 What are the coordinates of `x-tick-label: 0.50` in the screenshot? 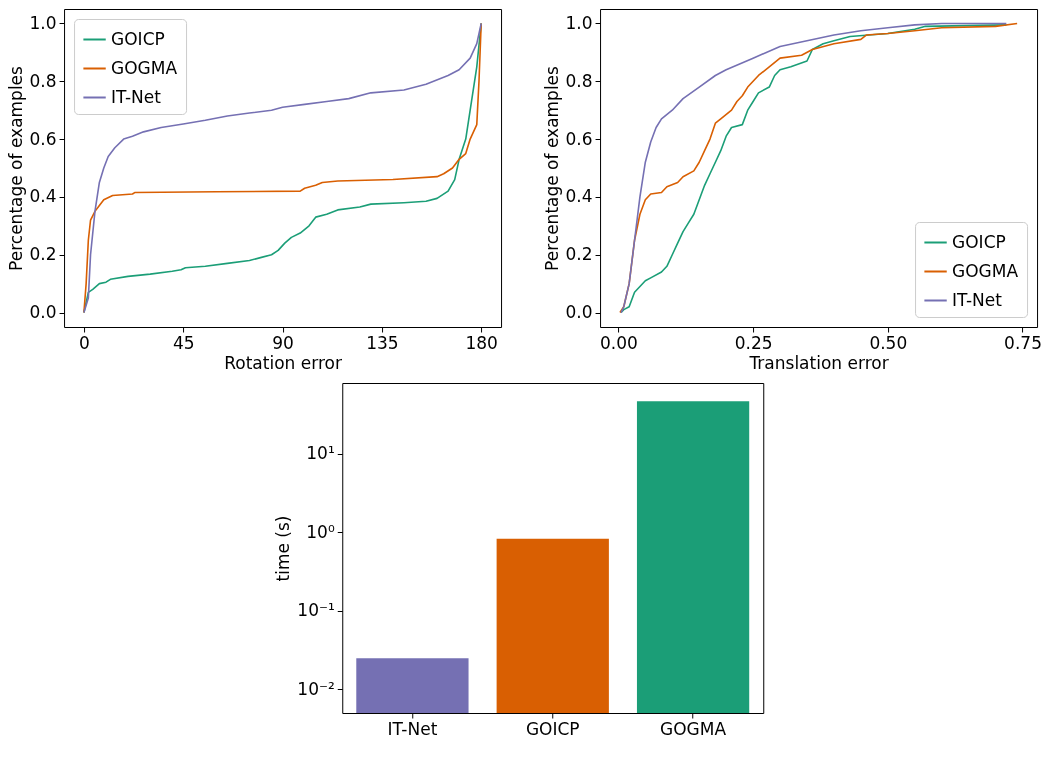 It's located at (888, 342).